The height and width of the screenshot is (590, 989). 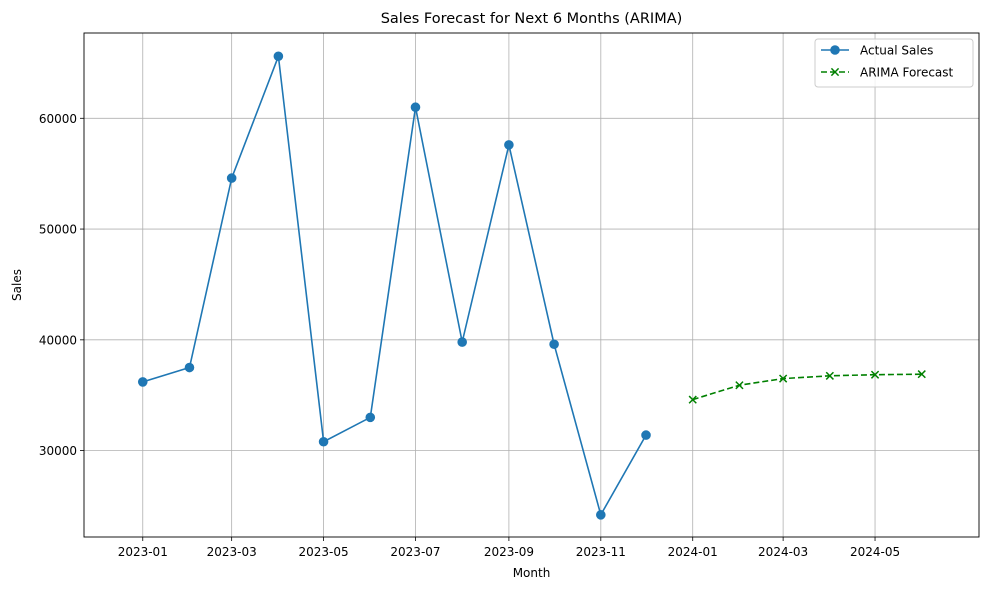 What do you see at coordinates (896, 51) in the screenshot?
I see `legend-label: Actual Sales` at bounding box center [896, 51].